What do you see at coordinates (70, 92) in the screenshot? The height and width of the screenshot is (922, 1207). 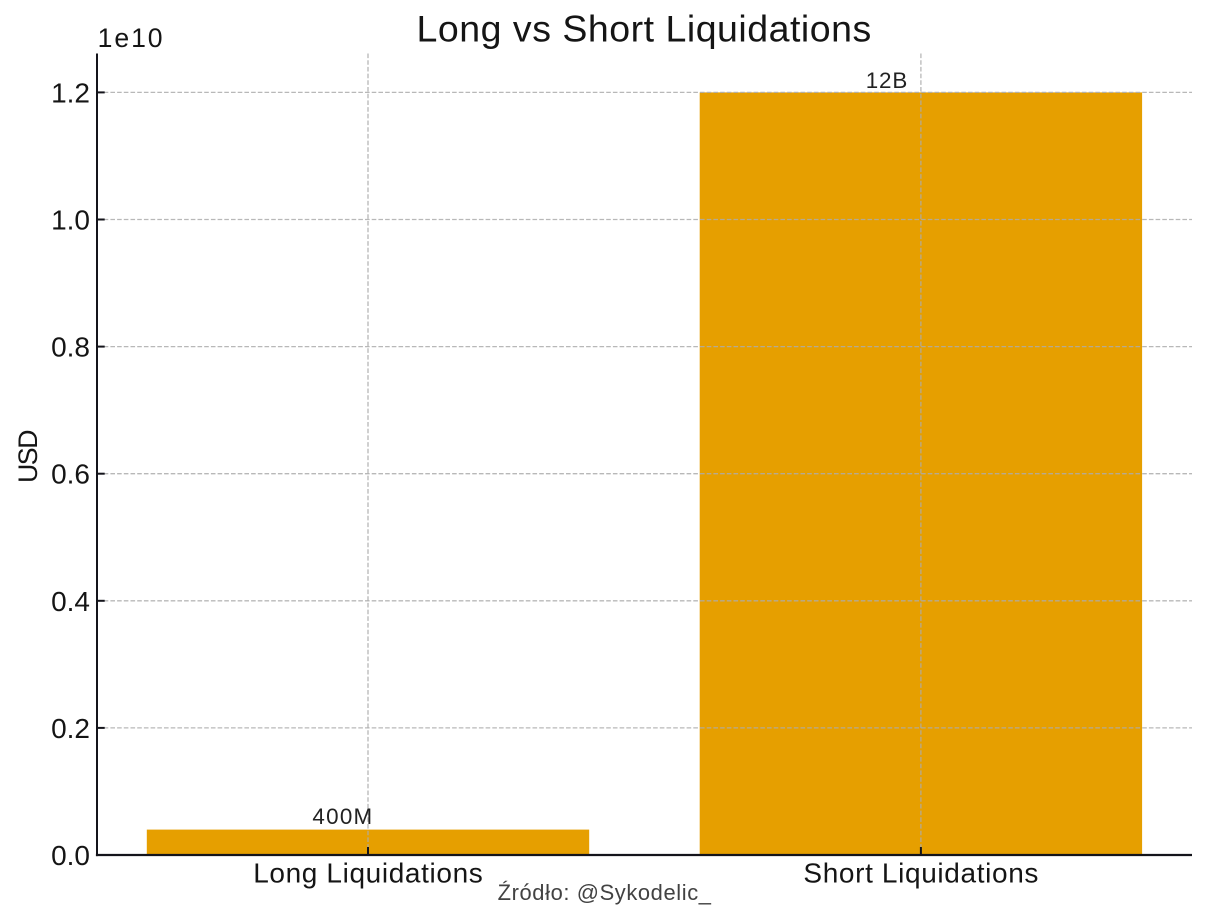 I see `svg-text: 1.2` at bounding box center [70, 92].